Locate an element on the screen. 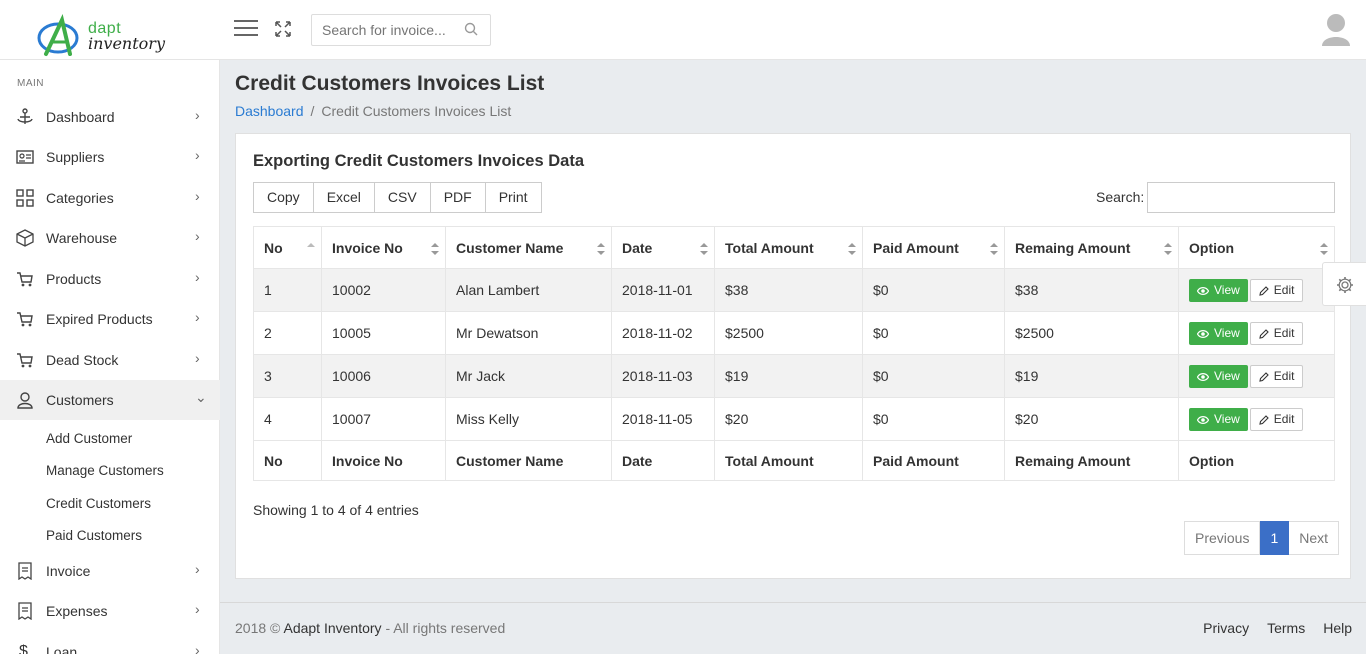 This screenshot has height=654, width=1366. sidebar-subitem-credit-customers: Credit Customers is located at coordinates (99, 503).